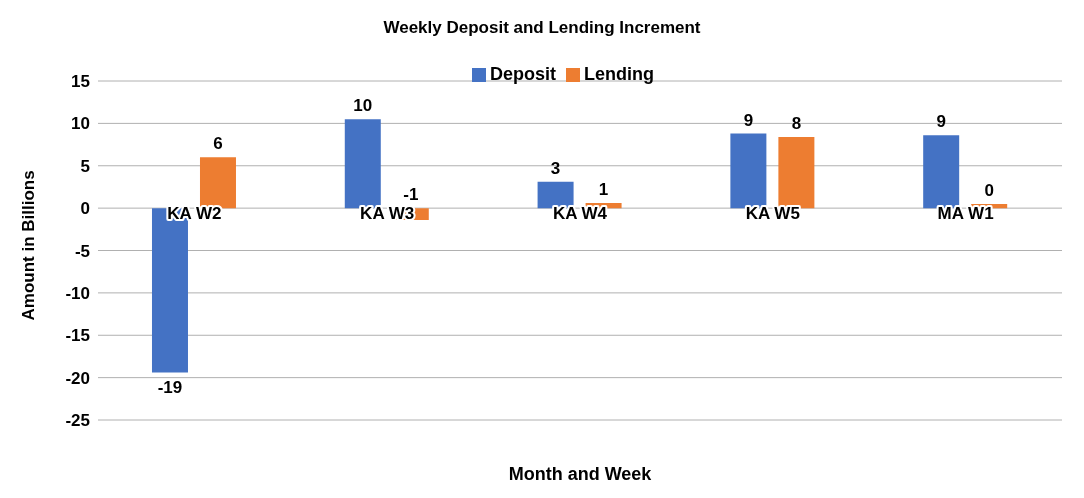 The width and height of the screenshot is (1084, 498). Describe the element at coordinates (772, 213) in the screenshot. I see `x-tick-label: KA W5` at that location.